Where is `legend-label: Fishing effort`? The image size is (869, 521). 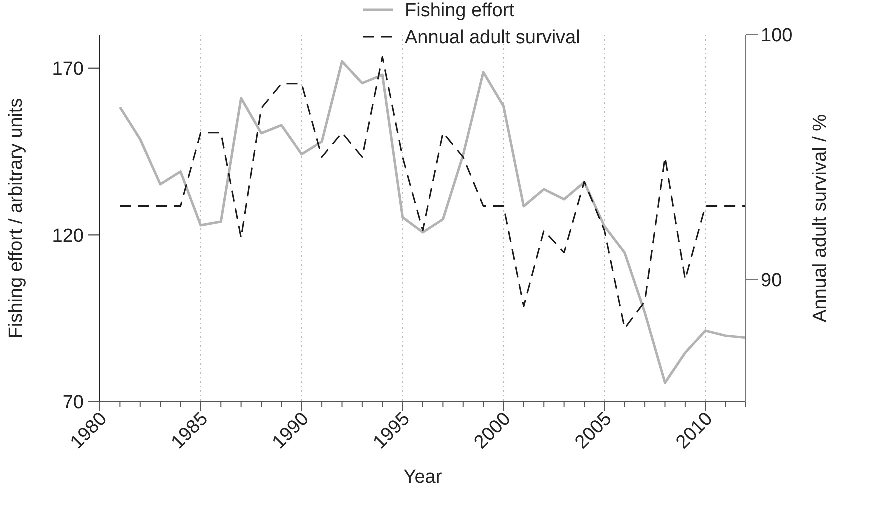
legend-label: Fishing effort is located at coordinates (460, 11).